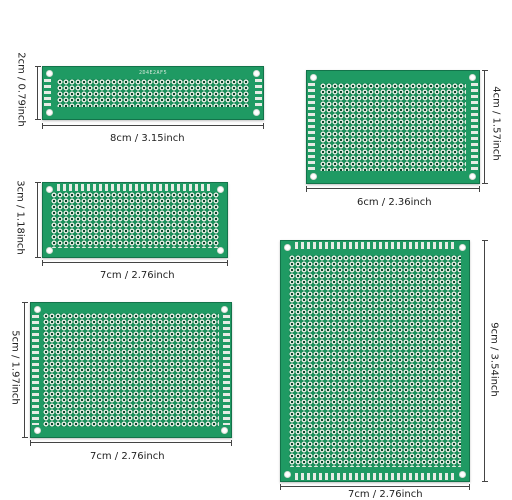 The height and width of the screenshot is (500, 512). Describe the element at coordinates (20, 217) in the screenshot. I see `height-label-7x3: 3cm / 1.18inch` at that location.